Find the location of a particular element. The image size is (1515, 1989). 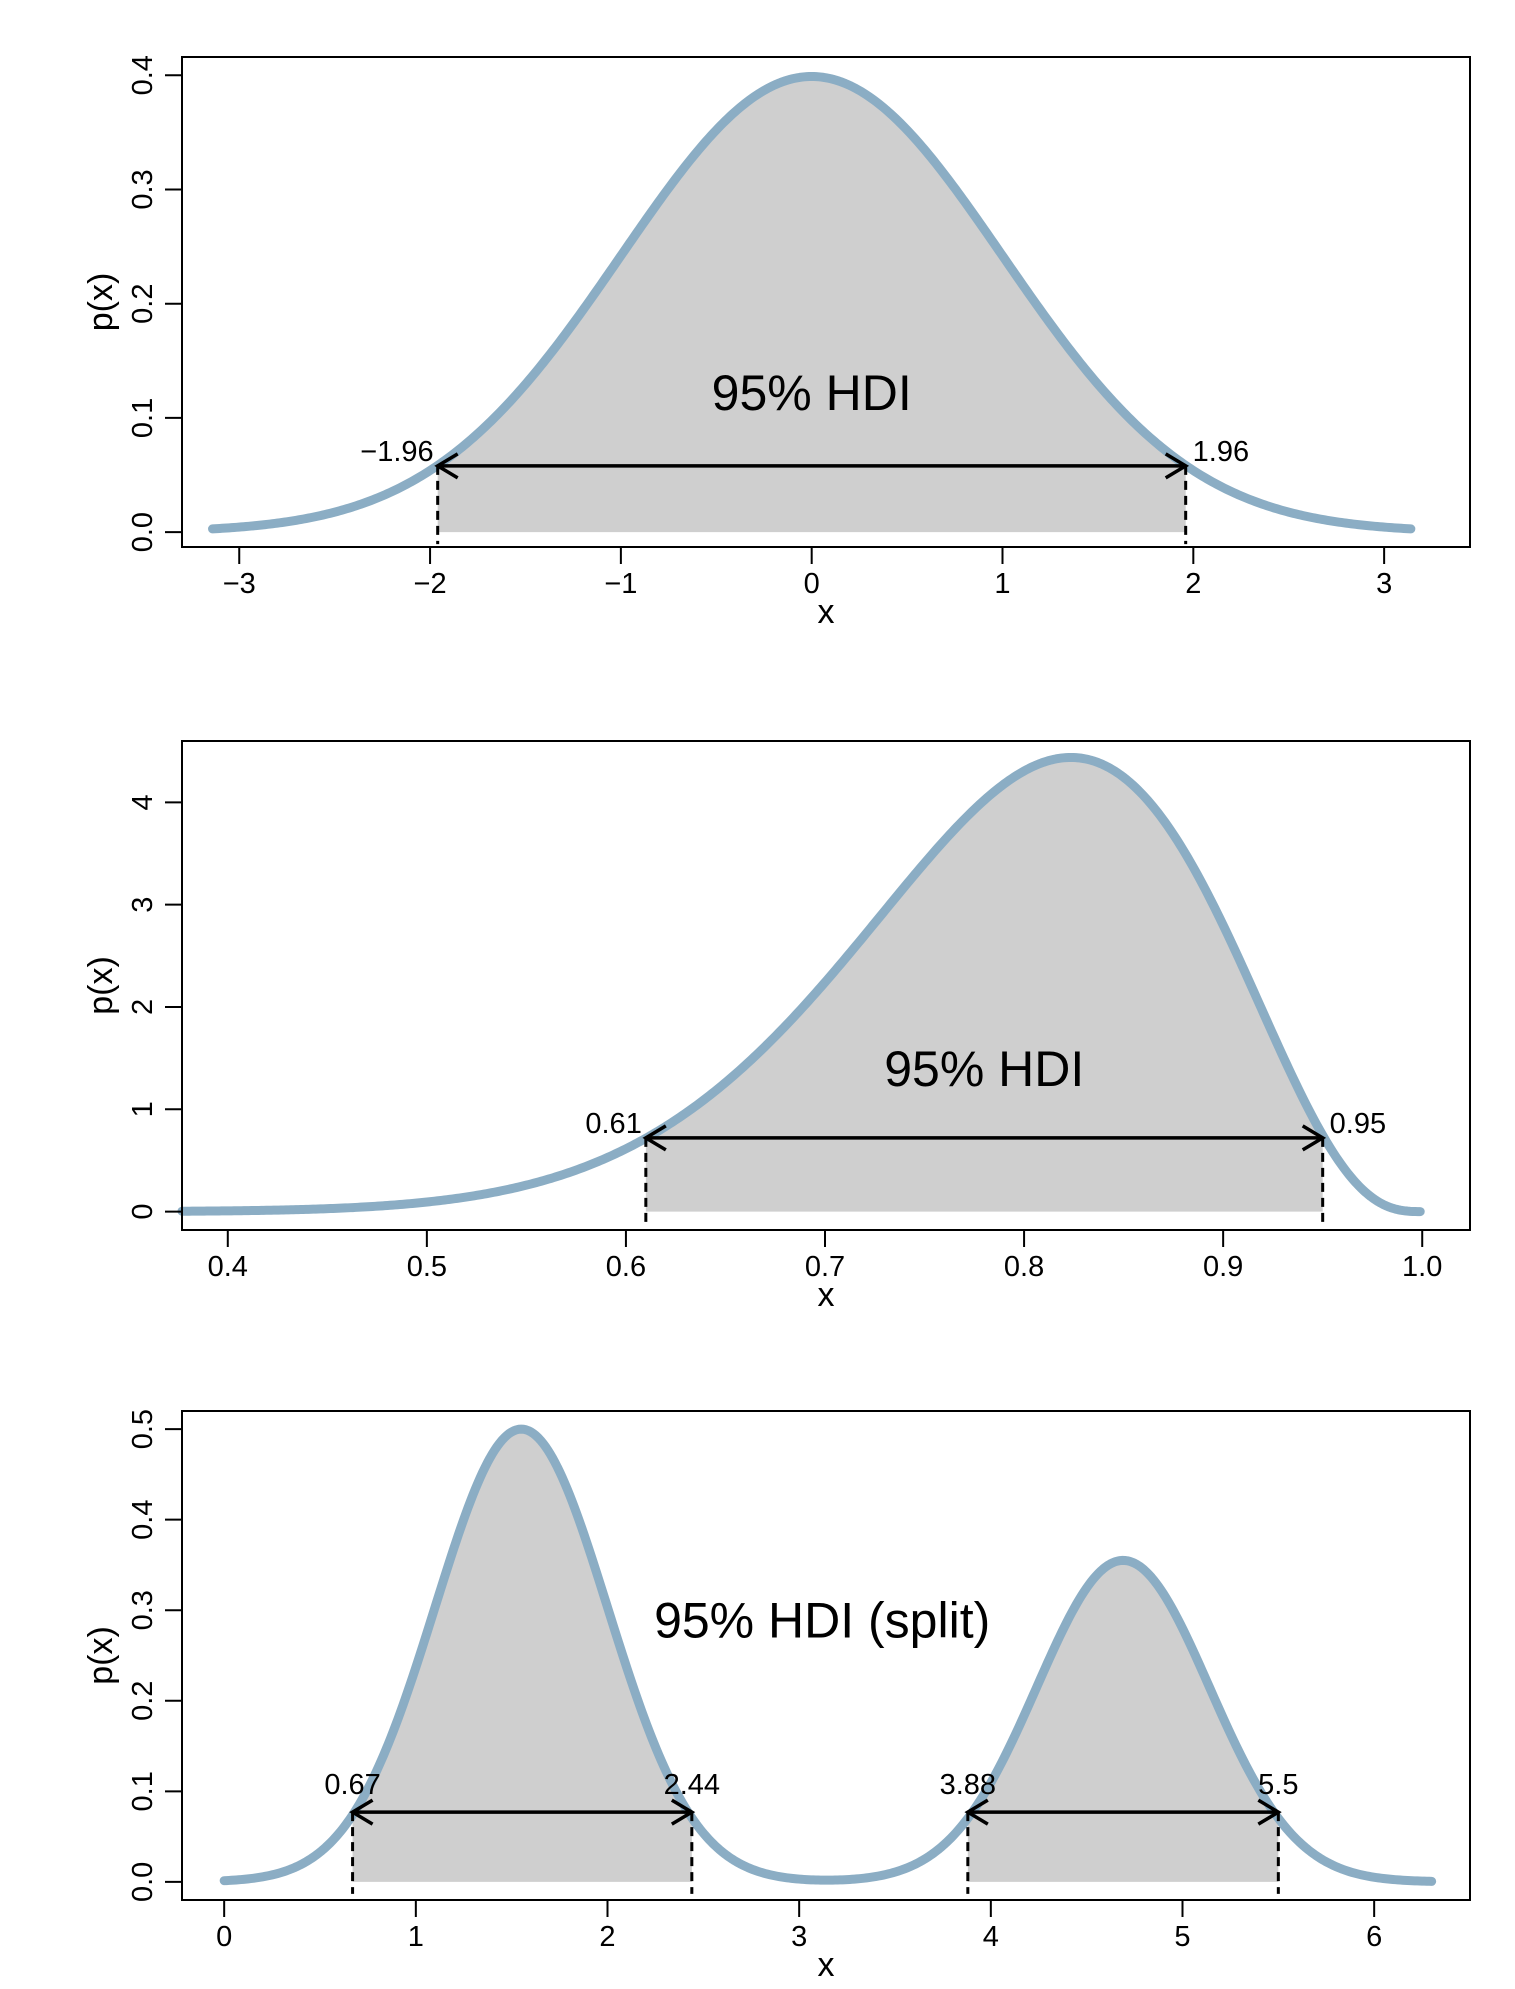

y-tick-label: 0.5 is located at coordinates (143, 1429).